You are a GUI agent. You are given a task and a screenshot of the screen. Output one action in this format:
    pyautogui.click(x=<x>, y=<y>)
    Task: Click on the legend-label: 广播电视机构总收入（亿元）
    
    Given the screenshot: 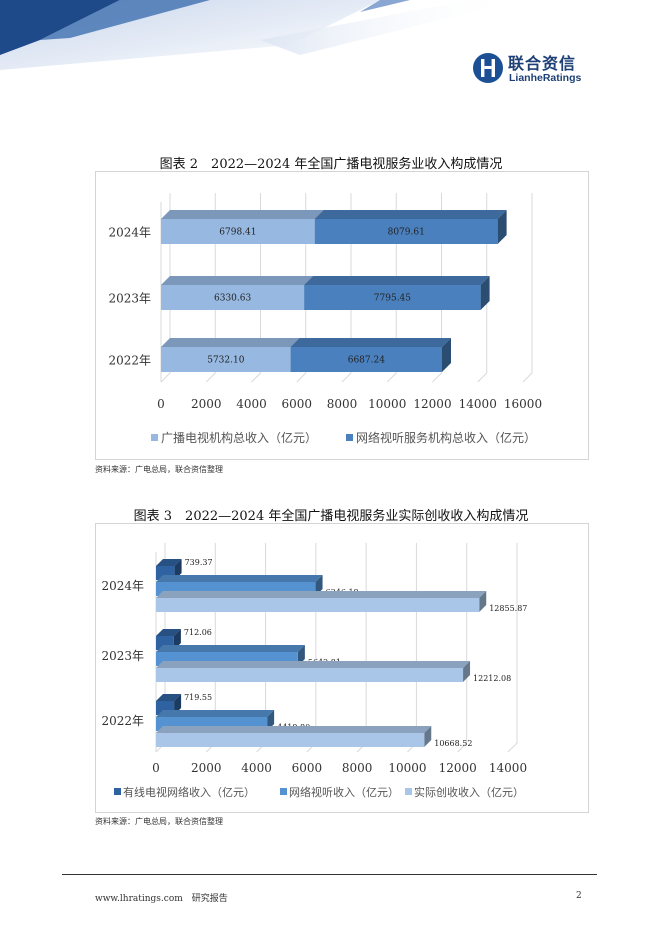 What is the action you would take?
    pyautogui.click(x=239, y=437)
    